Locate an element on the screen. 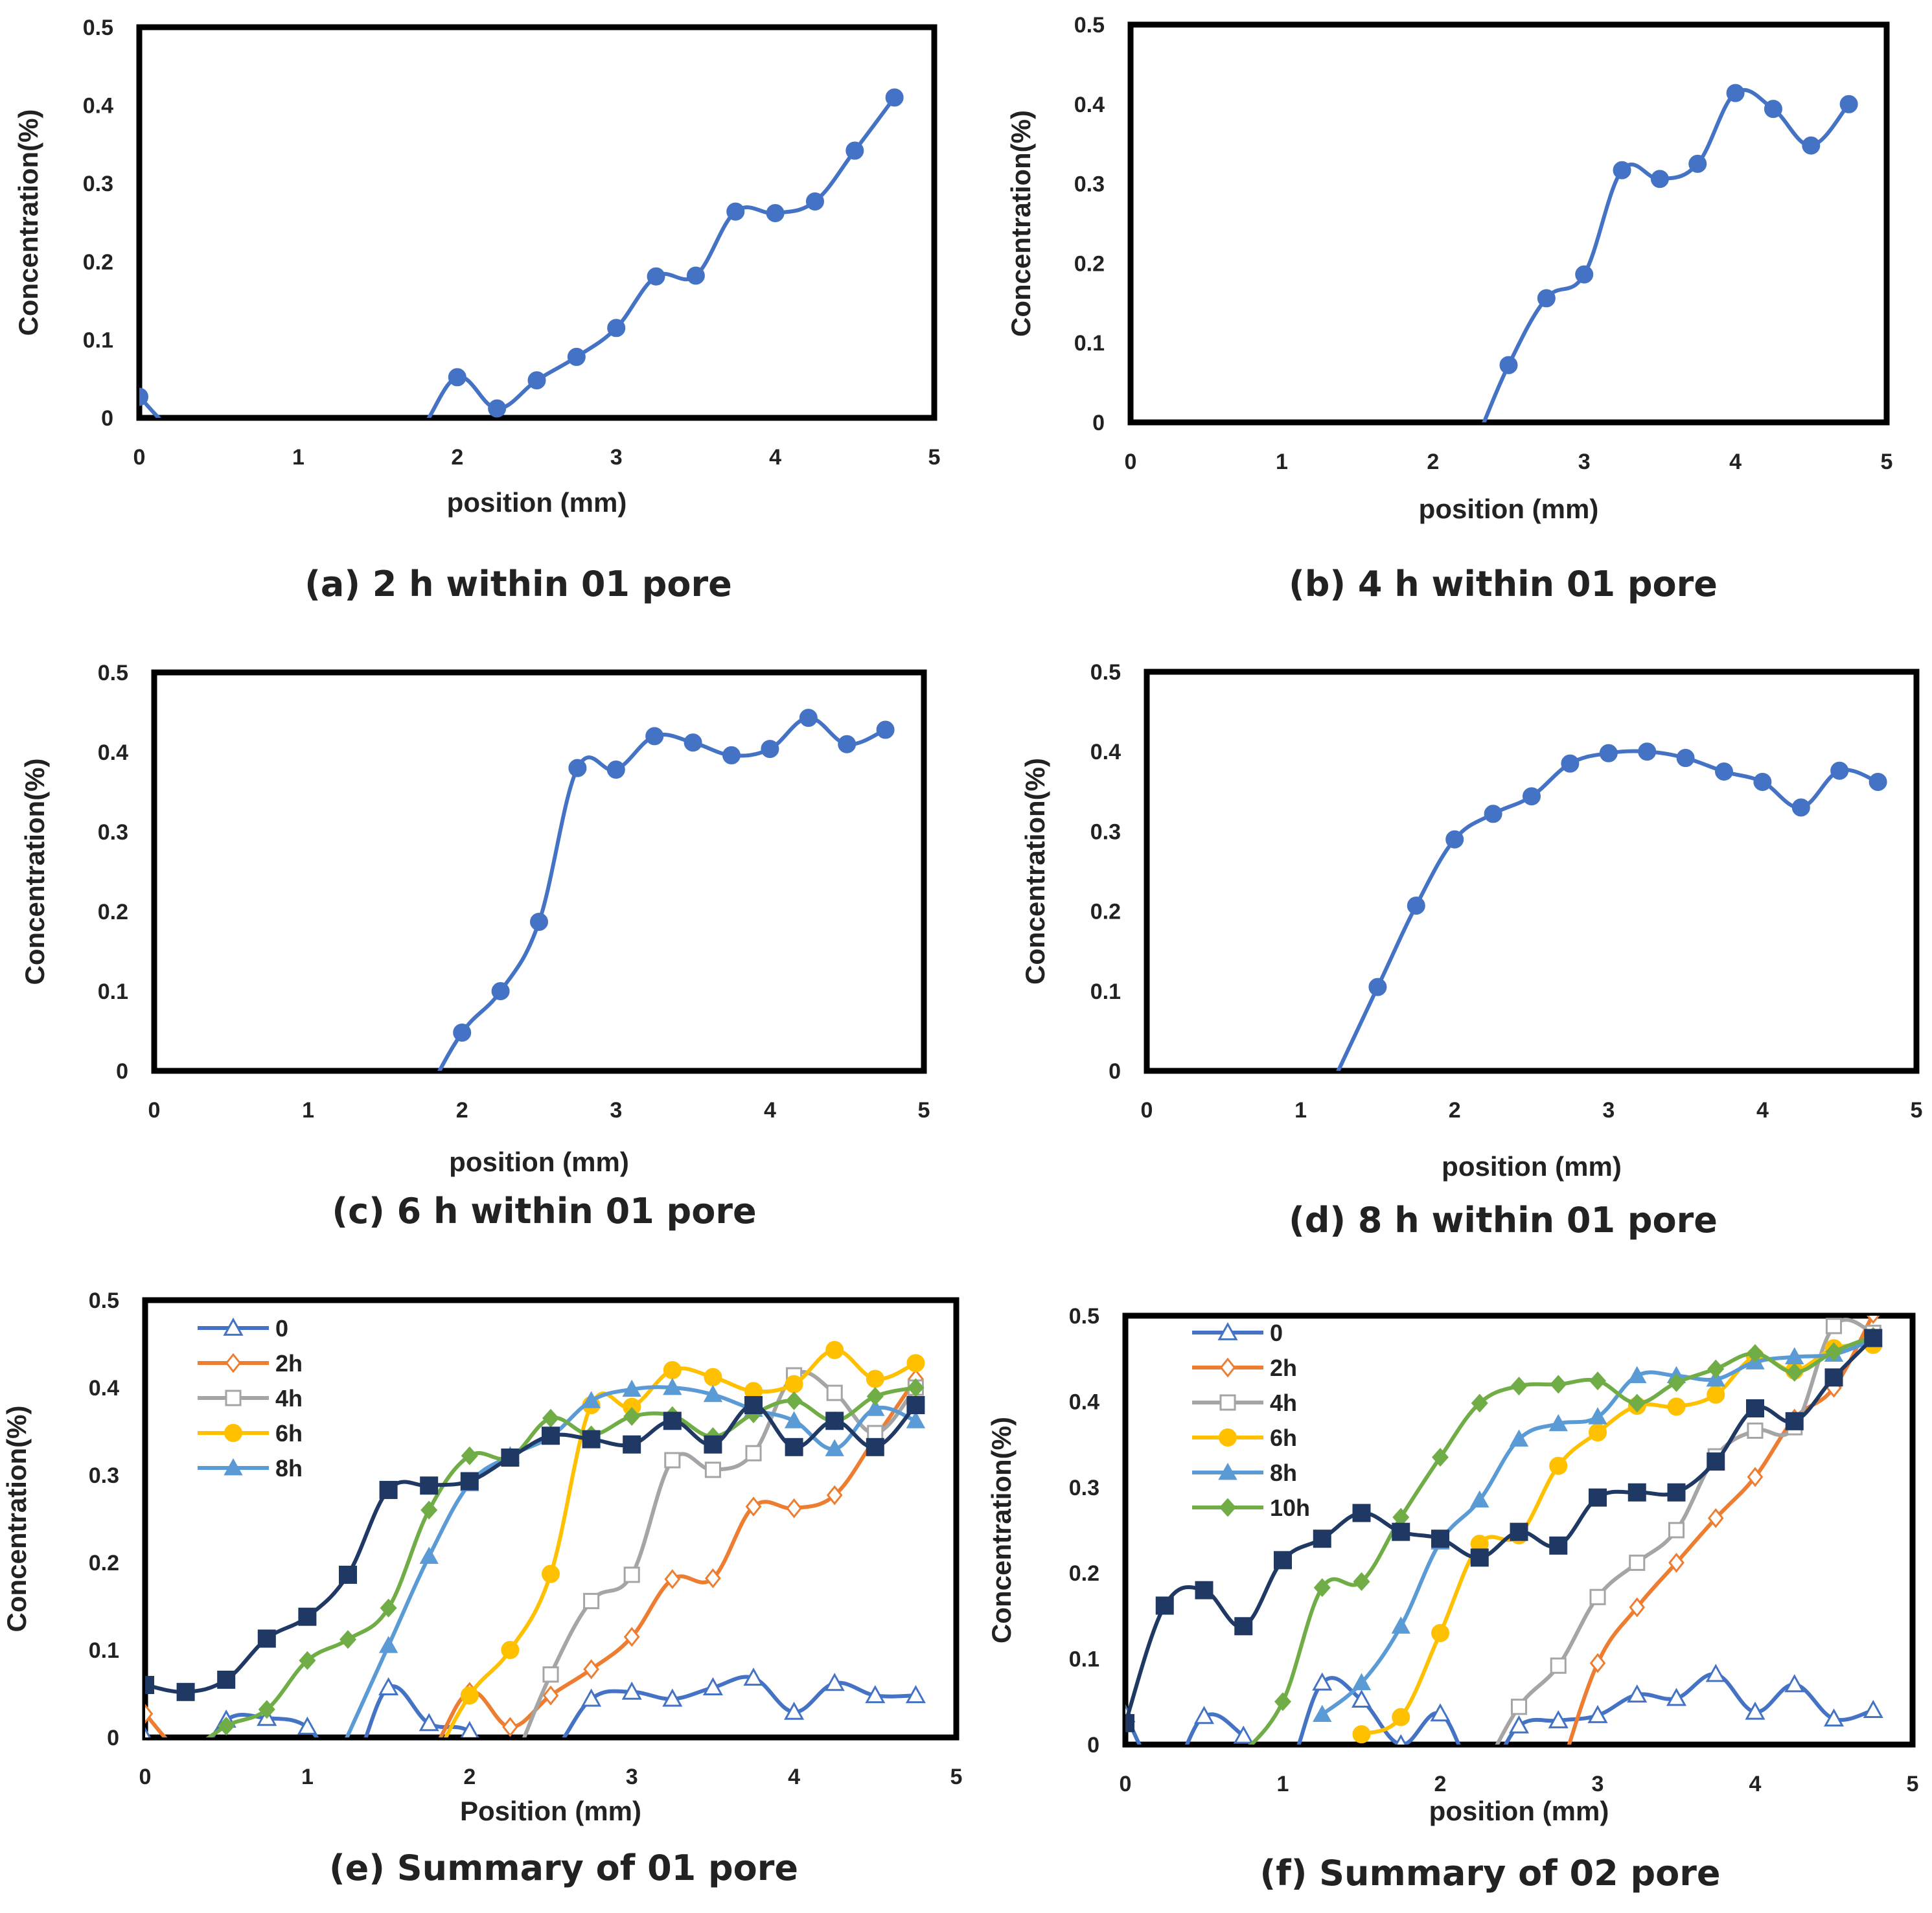 The height and width of the screenshot is (1913, 1932). chart-c-xtick: 1 is located at coordinates (308, 1110).